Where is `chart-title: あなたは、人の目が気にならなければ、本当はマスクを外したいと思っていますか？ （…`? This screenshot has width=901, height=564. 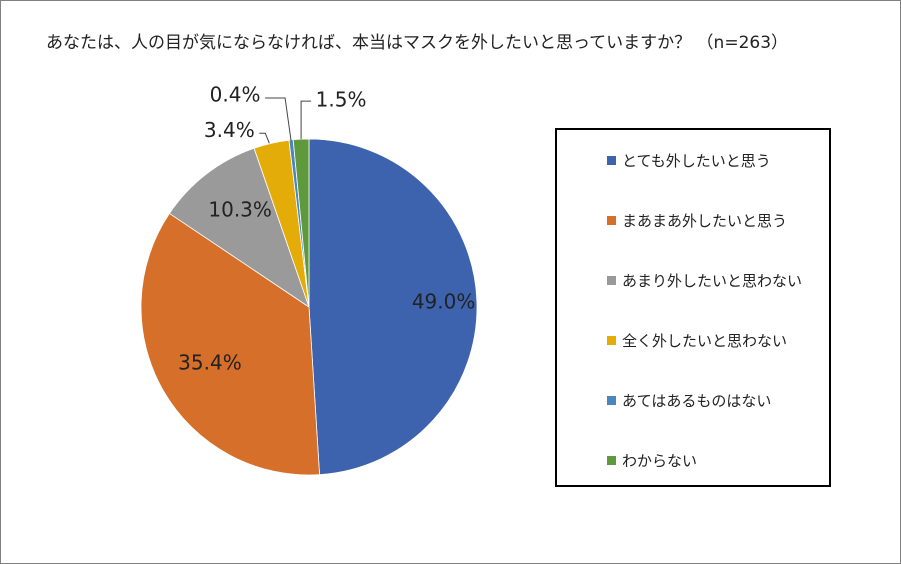 chart-title: あなたは、人の目が気にならなければ、本当はマスクを外したいと思っていますか？ （… is located at coordinates (417, 43).